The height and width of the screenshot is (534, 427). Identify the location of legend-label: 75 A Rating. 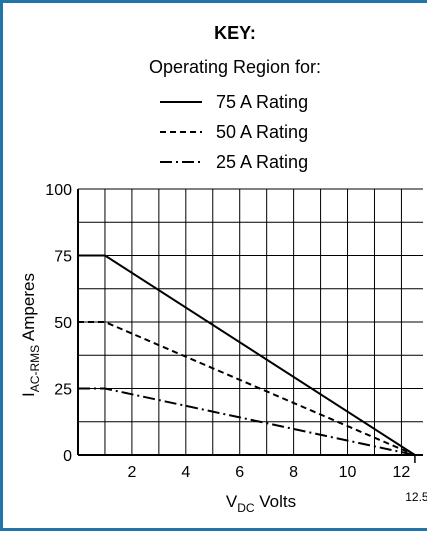
(262, 102).